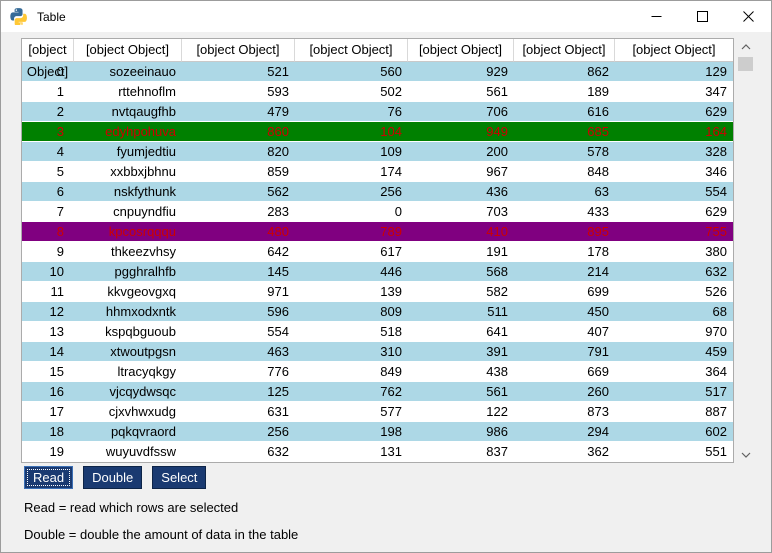 This screenshot has width=772, height=553. I want to click on table-cell: 407, so click(564, 332).